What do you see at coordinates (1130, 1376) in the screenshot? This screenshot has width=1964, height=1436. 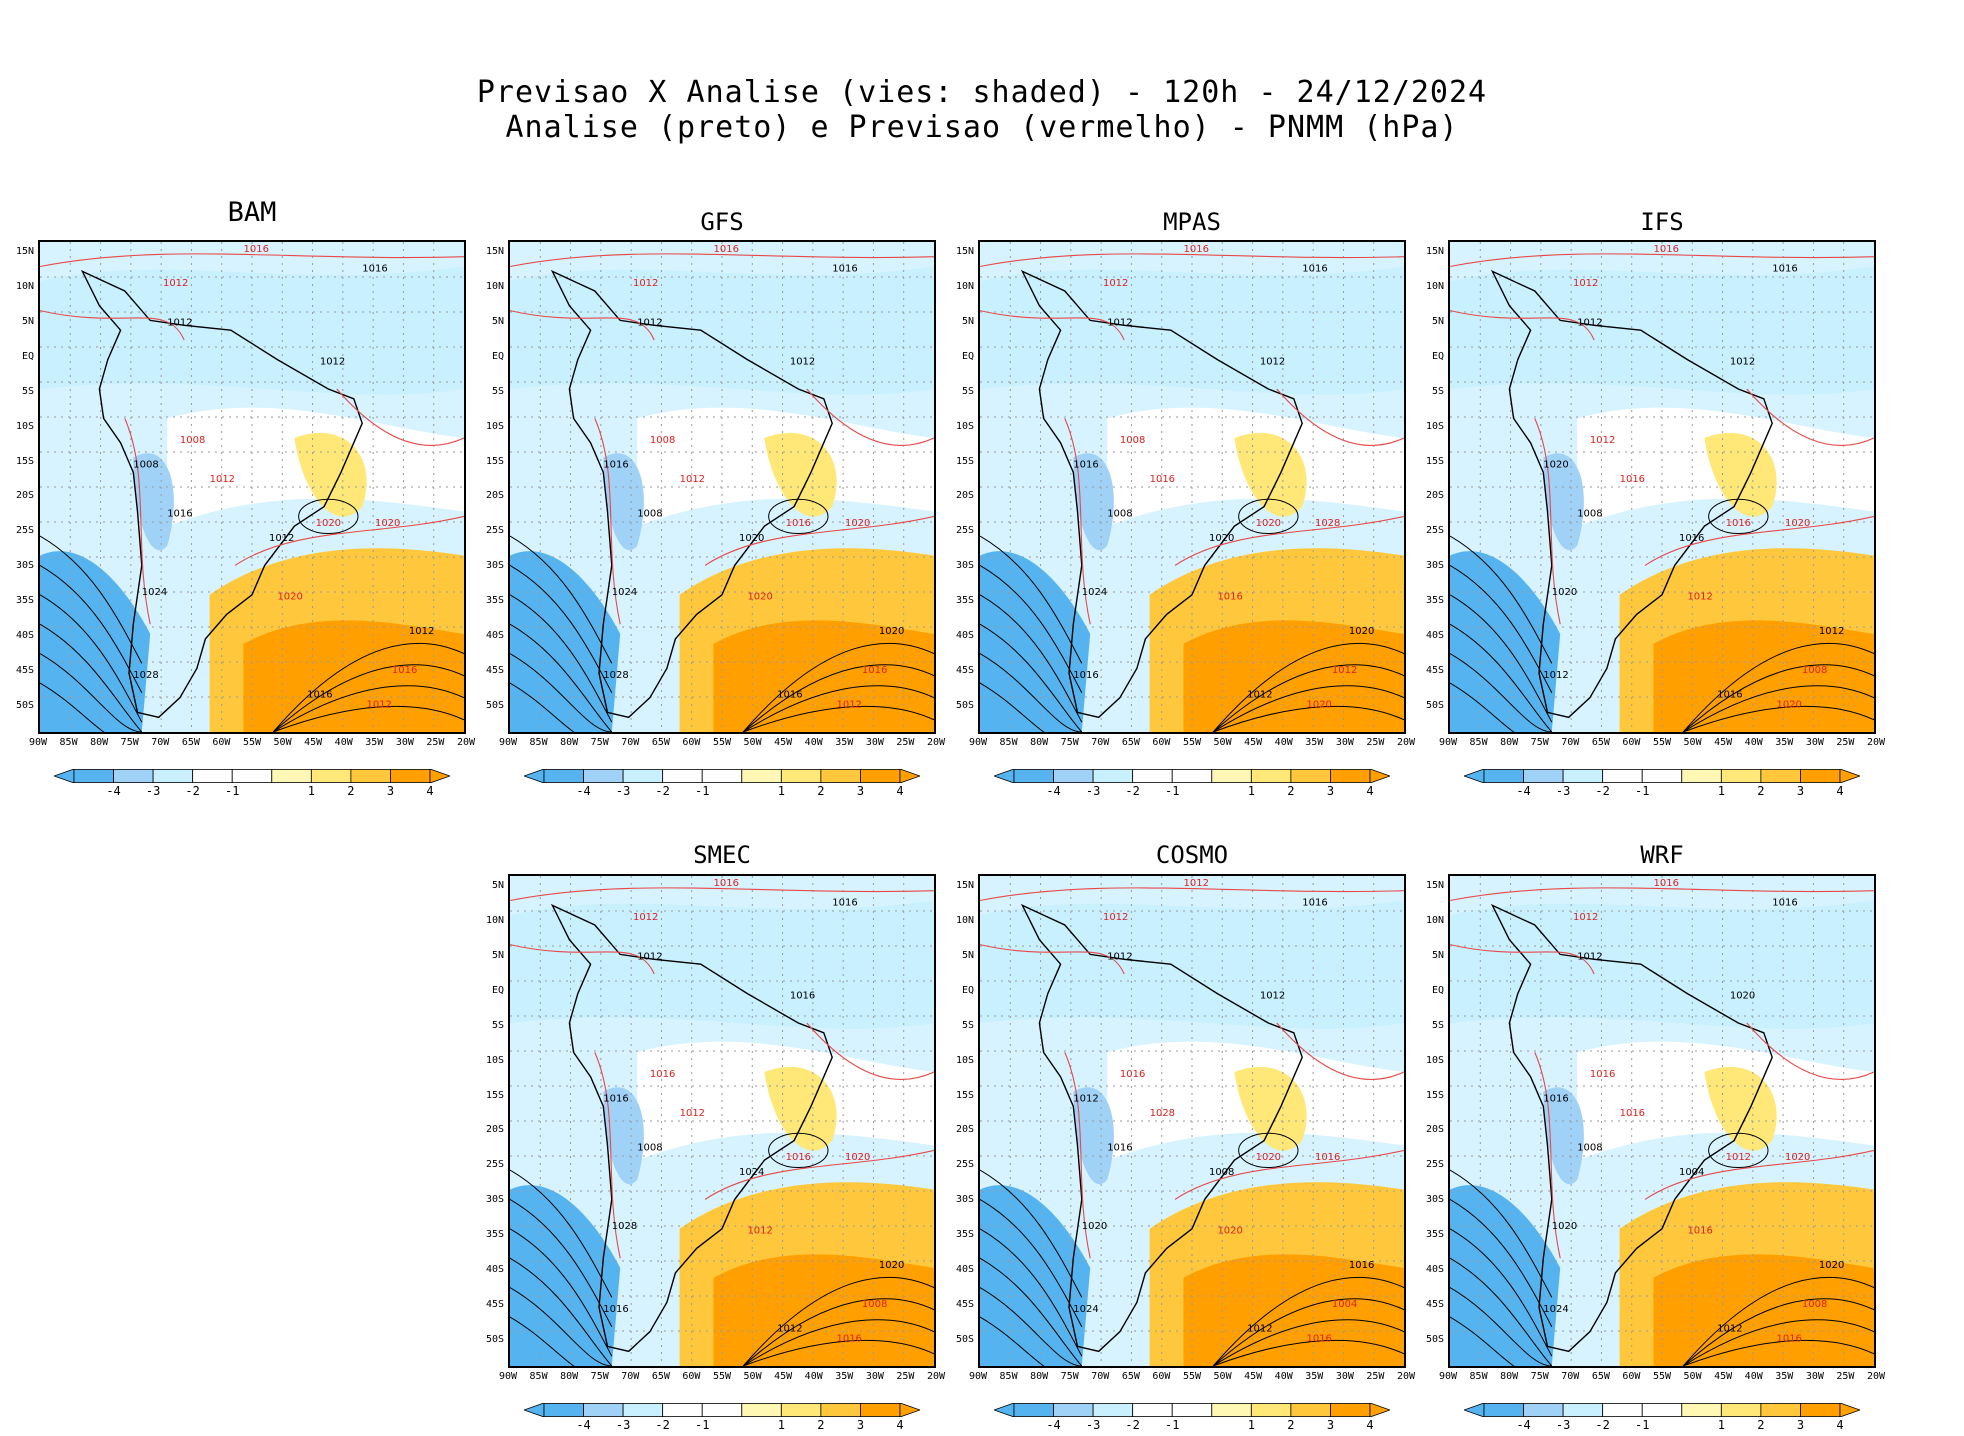 I see `longitude-tick-label: 65W` at bounding box center [1130, 1376].